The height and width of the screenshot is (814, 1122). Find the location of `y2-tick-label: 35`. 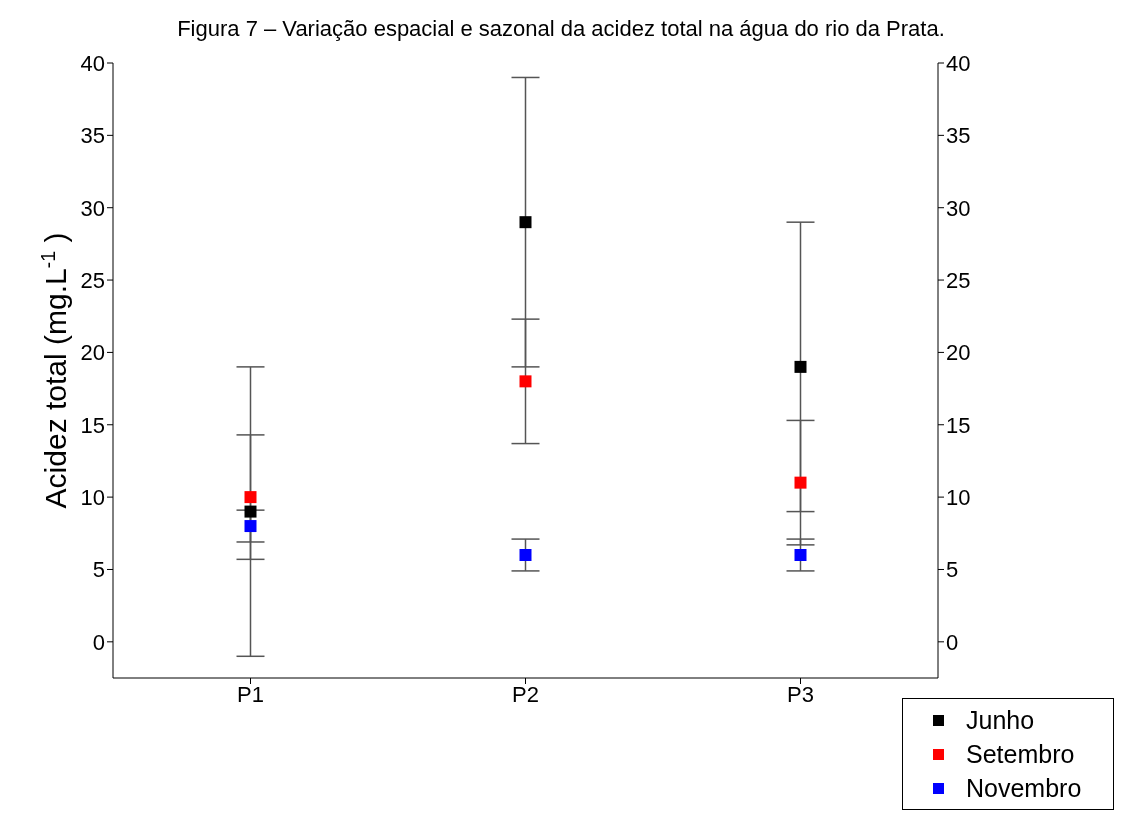

y2-tick-label: 35 is located at coordinates (958, 136).